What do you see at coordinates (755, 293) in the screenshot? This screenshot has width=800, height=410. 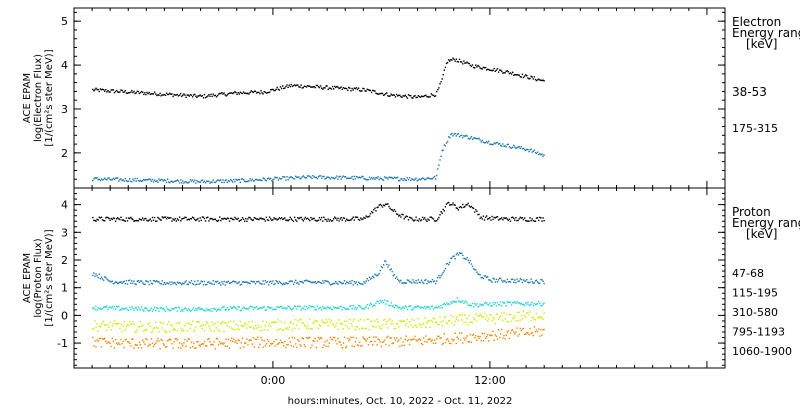 I see `legend-entry-115-195: 115-195` at bounding box center [755, 293].